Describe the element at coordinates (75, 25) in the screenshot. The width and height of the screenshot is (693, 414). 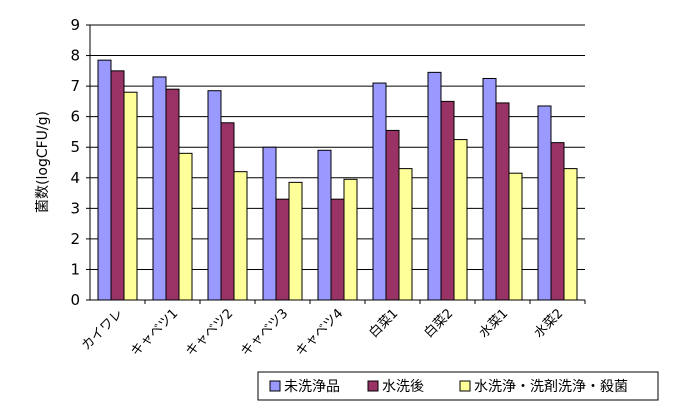
I see `y-tick-label: 9` at that location.